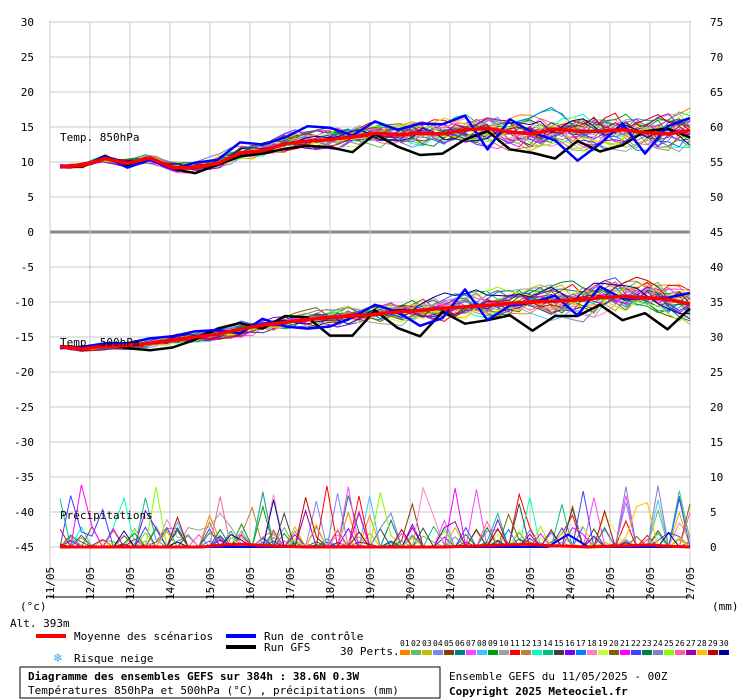 Image resolution: width=740 pixels, height=700 pixels. What do you see at coordinates (99, 342) in the screenshot?
I see `panel-label-t500: Temp. 500hPa` at bounding box center [99, 342].